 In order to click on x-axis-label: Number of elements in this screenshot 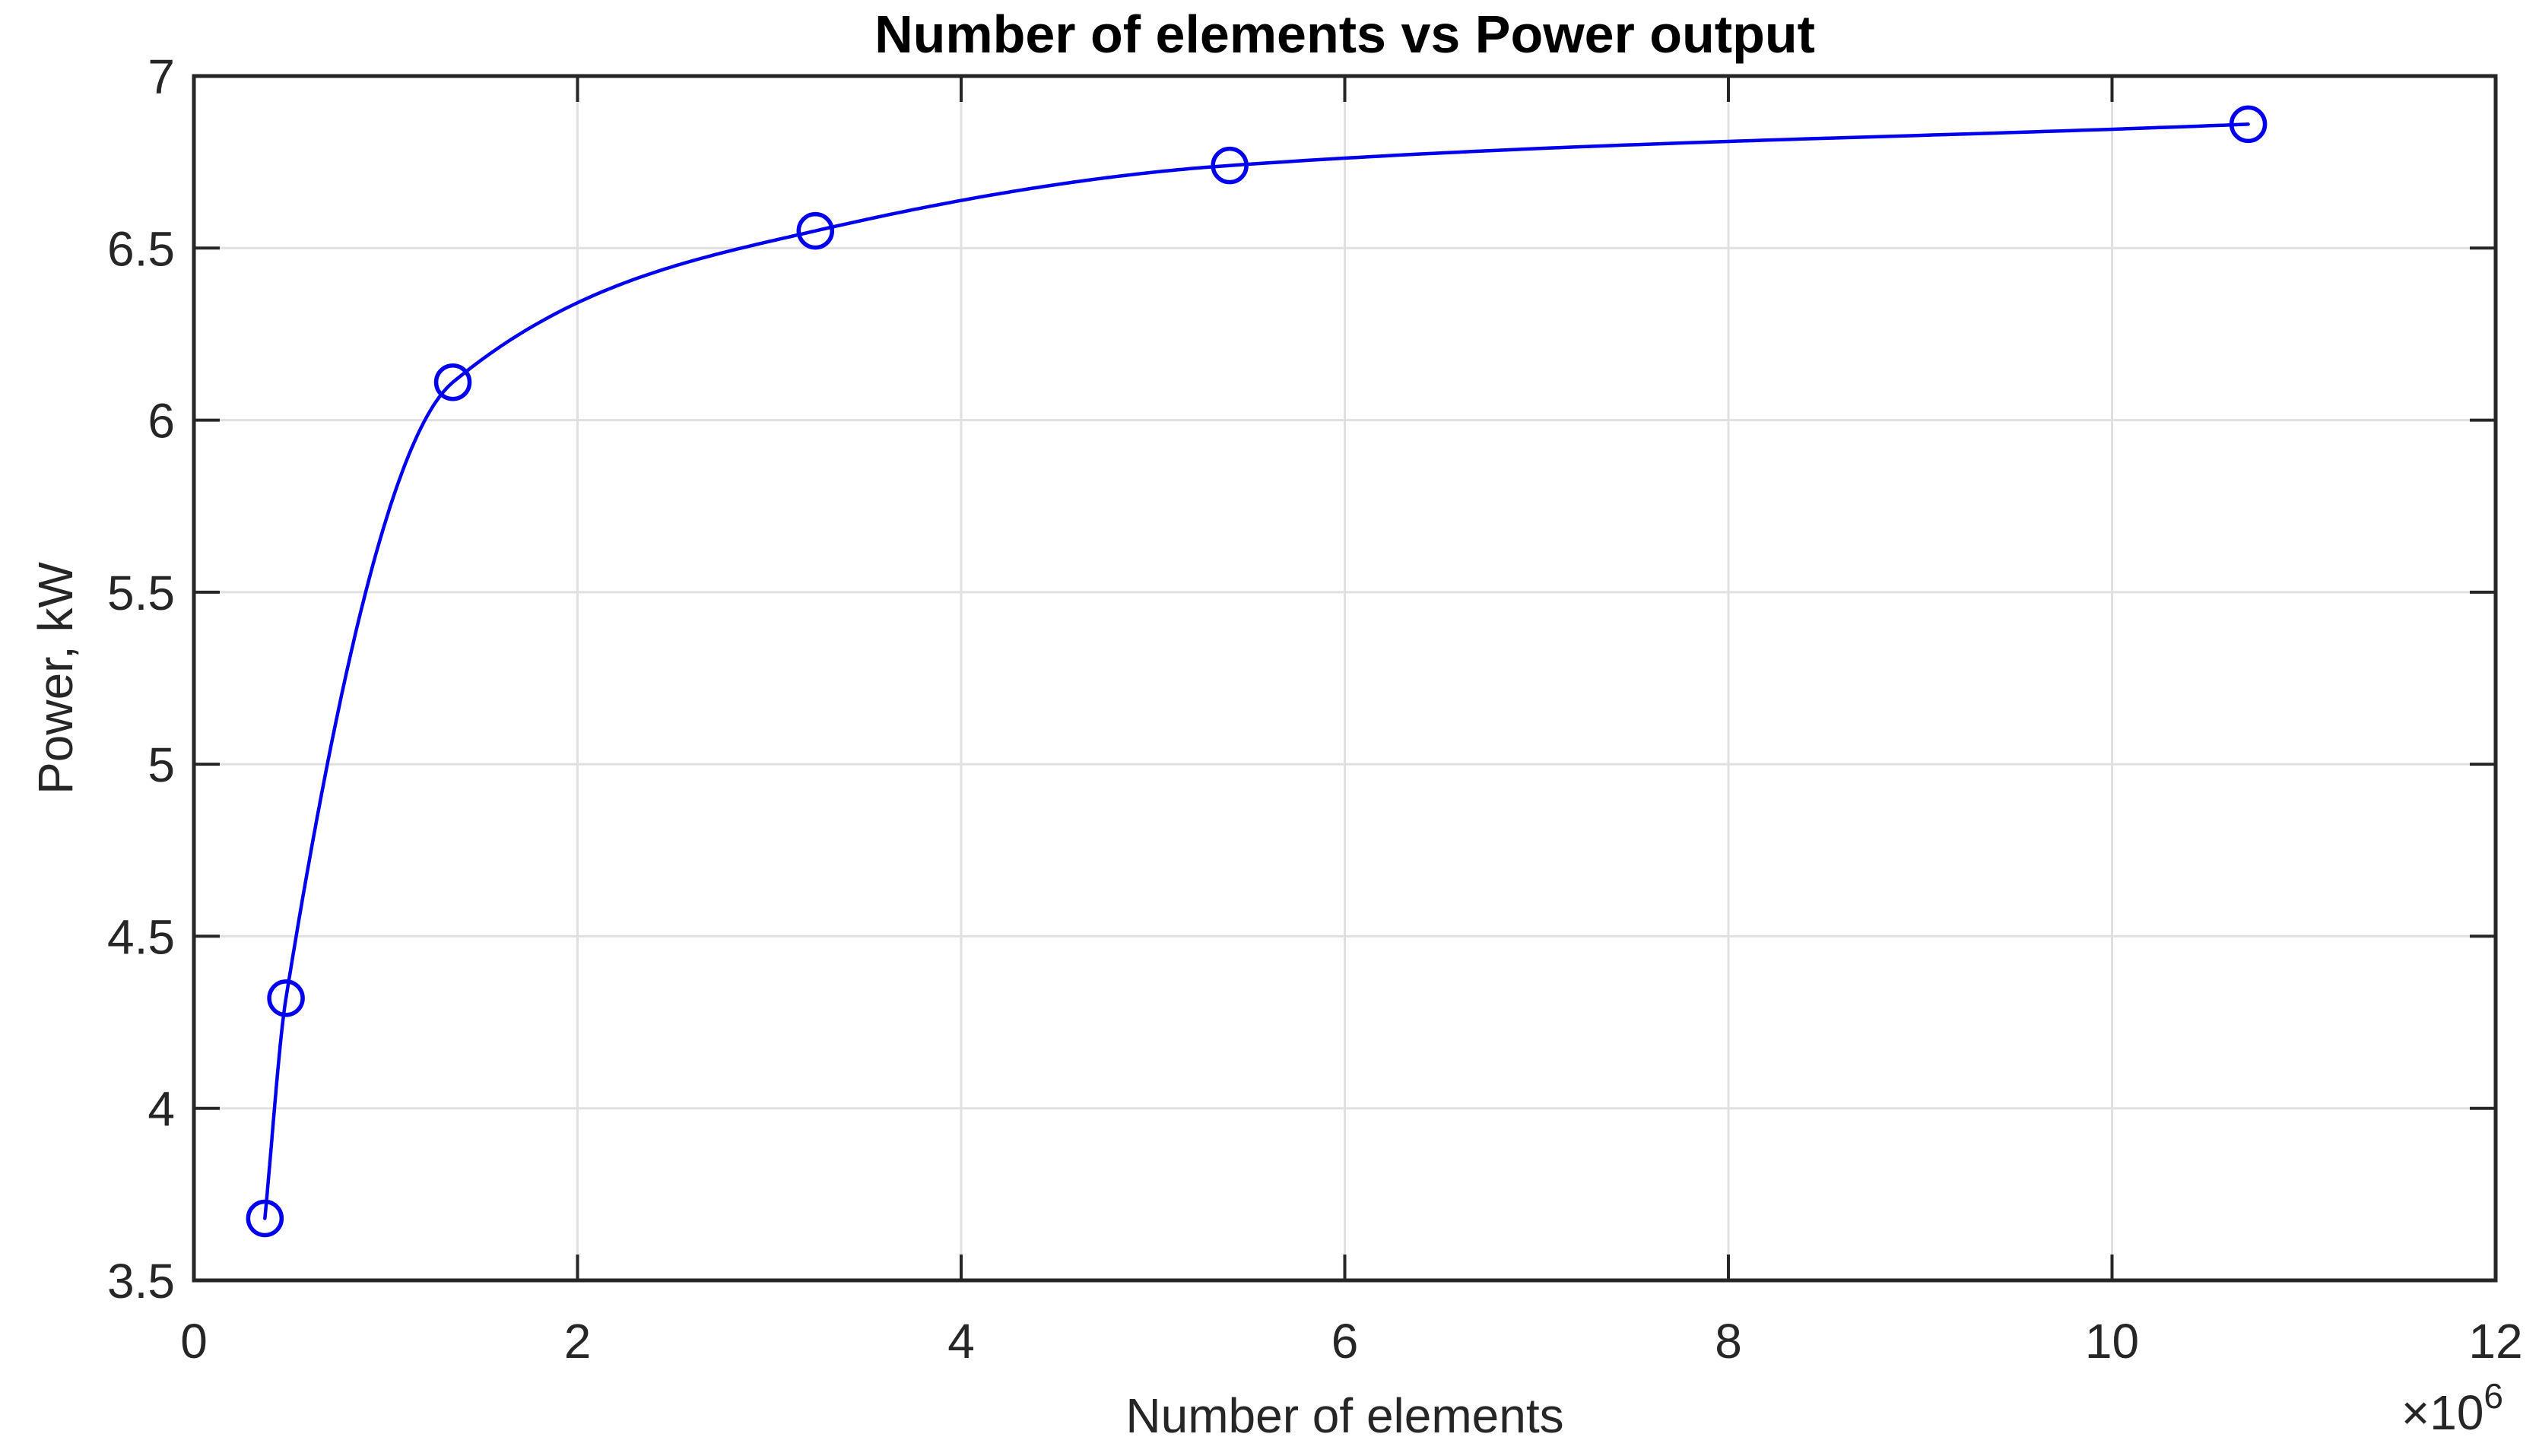, I will do `click(1344, 1415)`.